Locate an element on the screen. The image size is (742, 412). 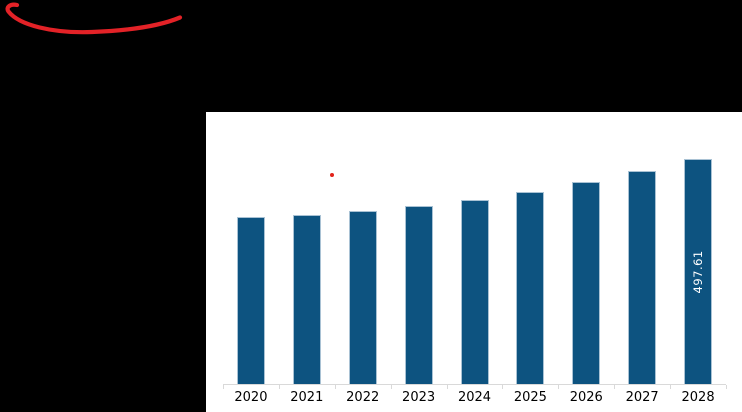
bar-2024 is located at coordinates (474, 291).